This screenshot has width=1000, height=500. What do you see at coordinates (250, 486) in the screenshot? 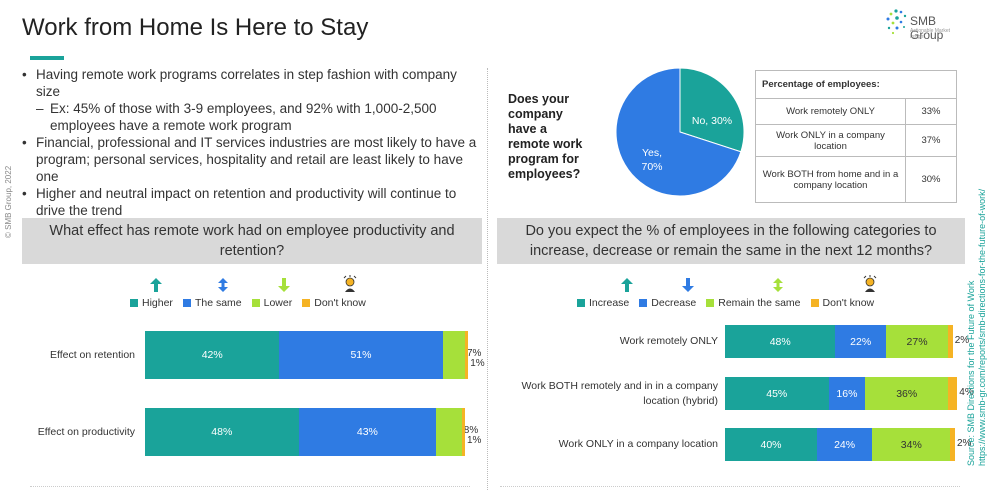
I see `divider-bottom-left` at bounding box center [250, 486].